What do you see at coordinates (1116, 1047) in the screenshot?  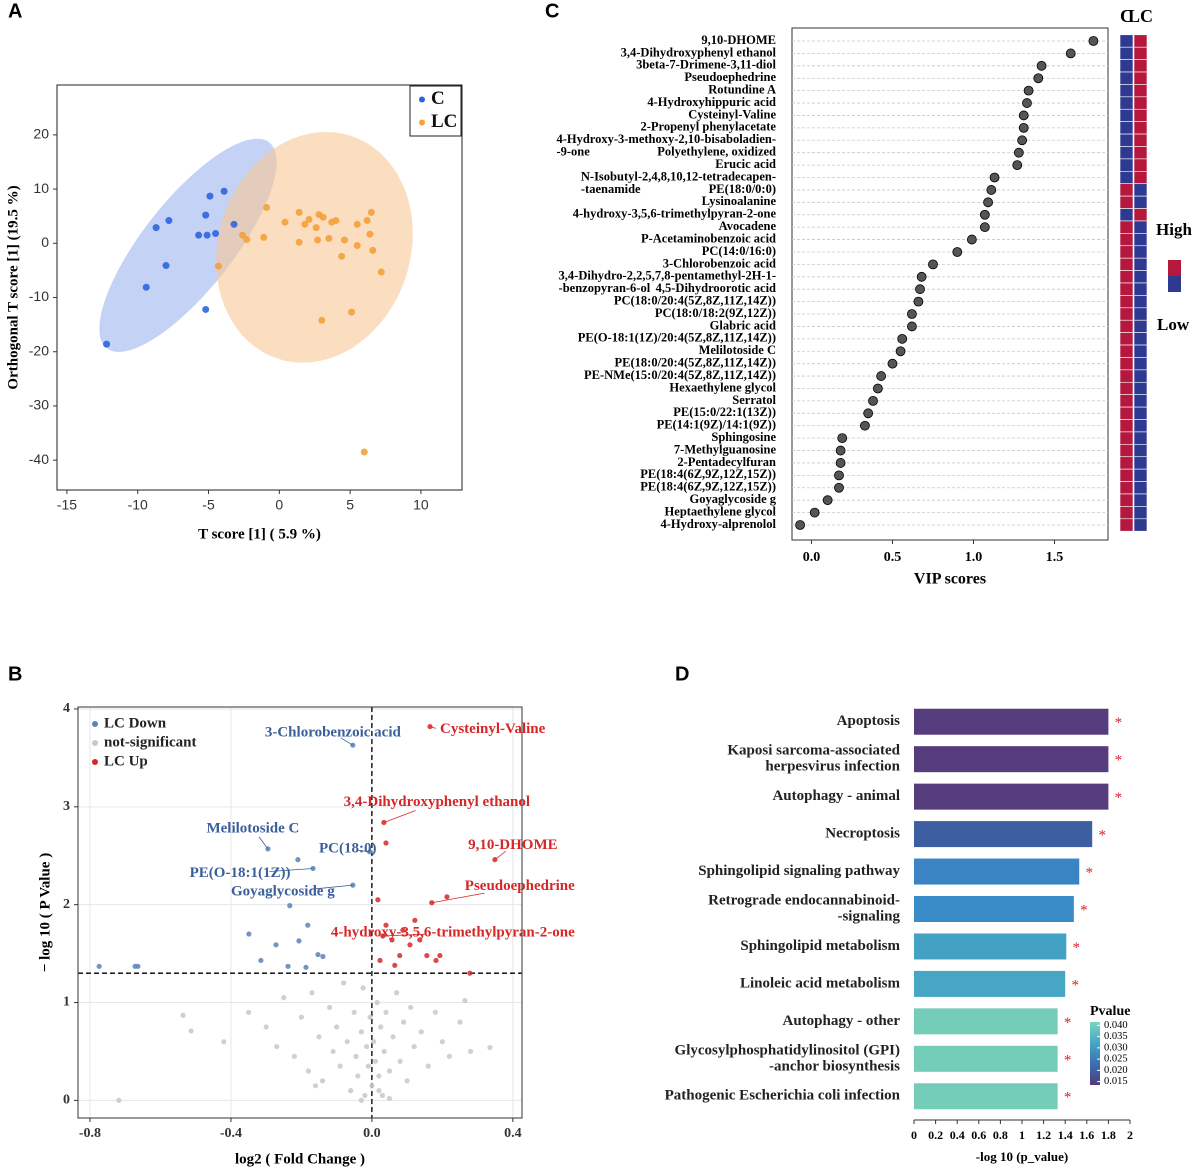 I see `colorbar-tick-label: 0.030` at bounding box center [1116, 1047].